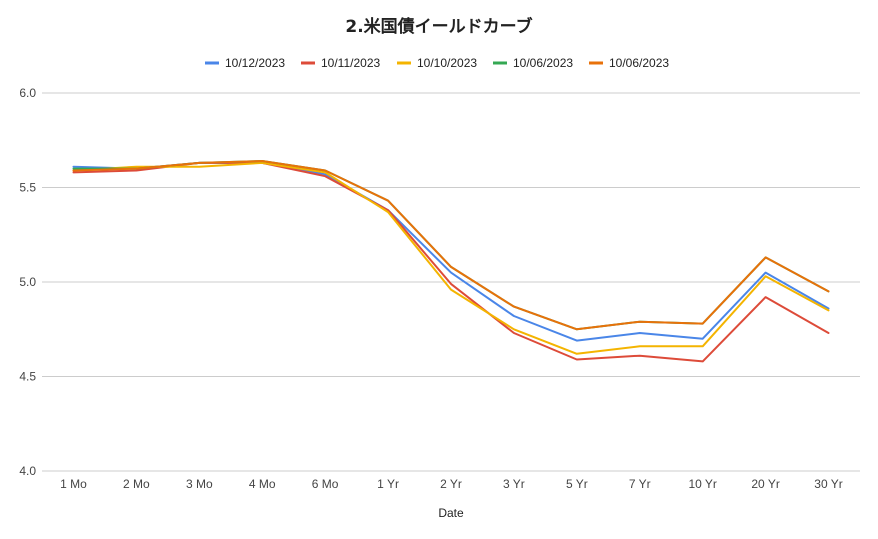  Describe the element at coordinates (255, 63) in the screenshot. I see `legend-entry: 10/12/2023` at that location.